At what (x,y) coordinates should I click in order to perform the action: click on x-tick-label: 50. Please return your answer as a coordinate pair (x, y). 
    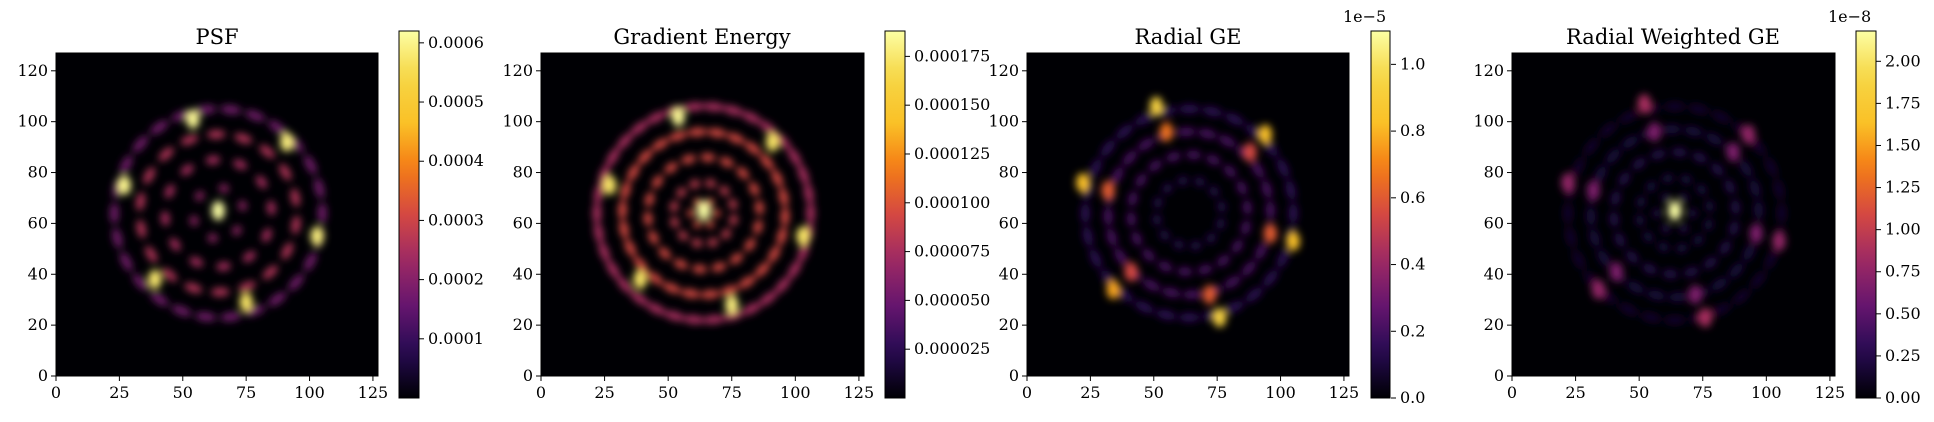
    Looking at the image, I should click on (1154, 392).